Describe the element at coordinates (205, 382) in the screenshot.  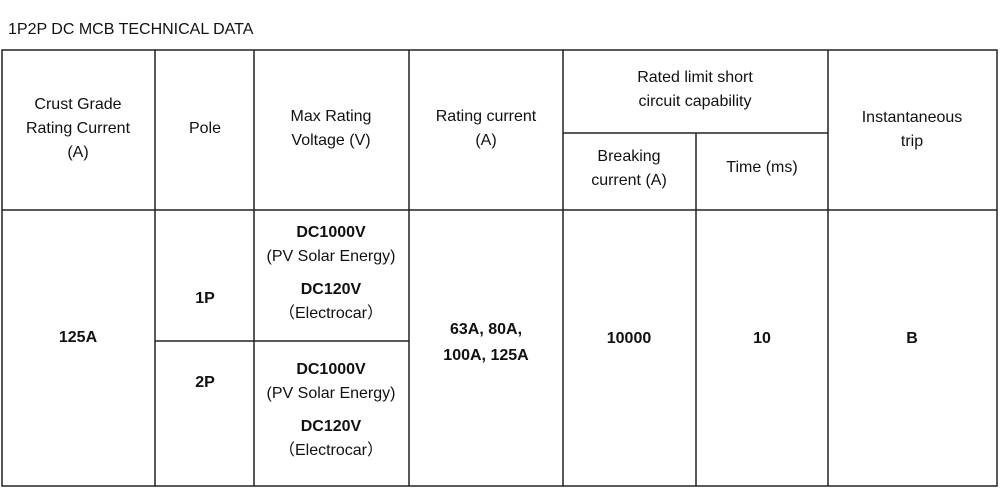
I see `pole: 2P` at that location.